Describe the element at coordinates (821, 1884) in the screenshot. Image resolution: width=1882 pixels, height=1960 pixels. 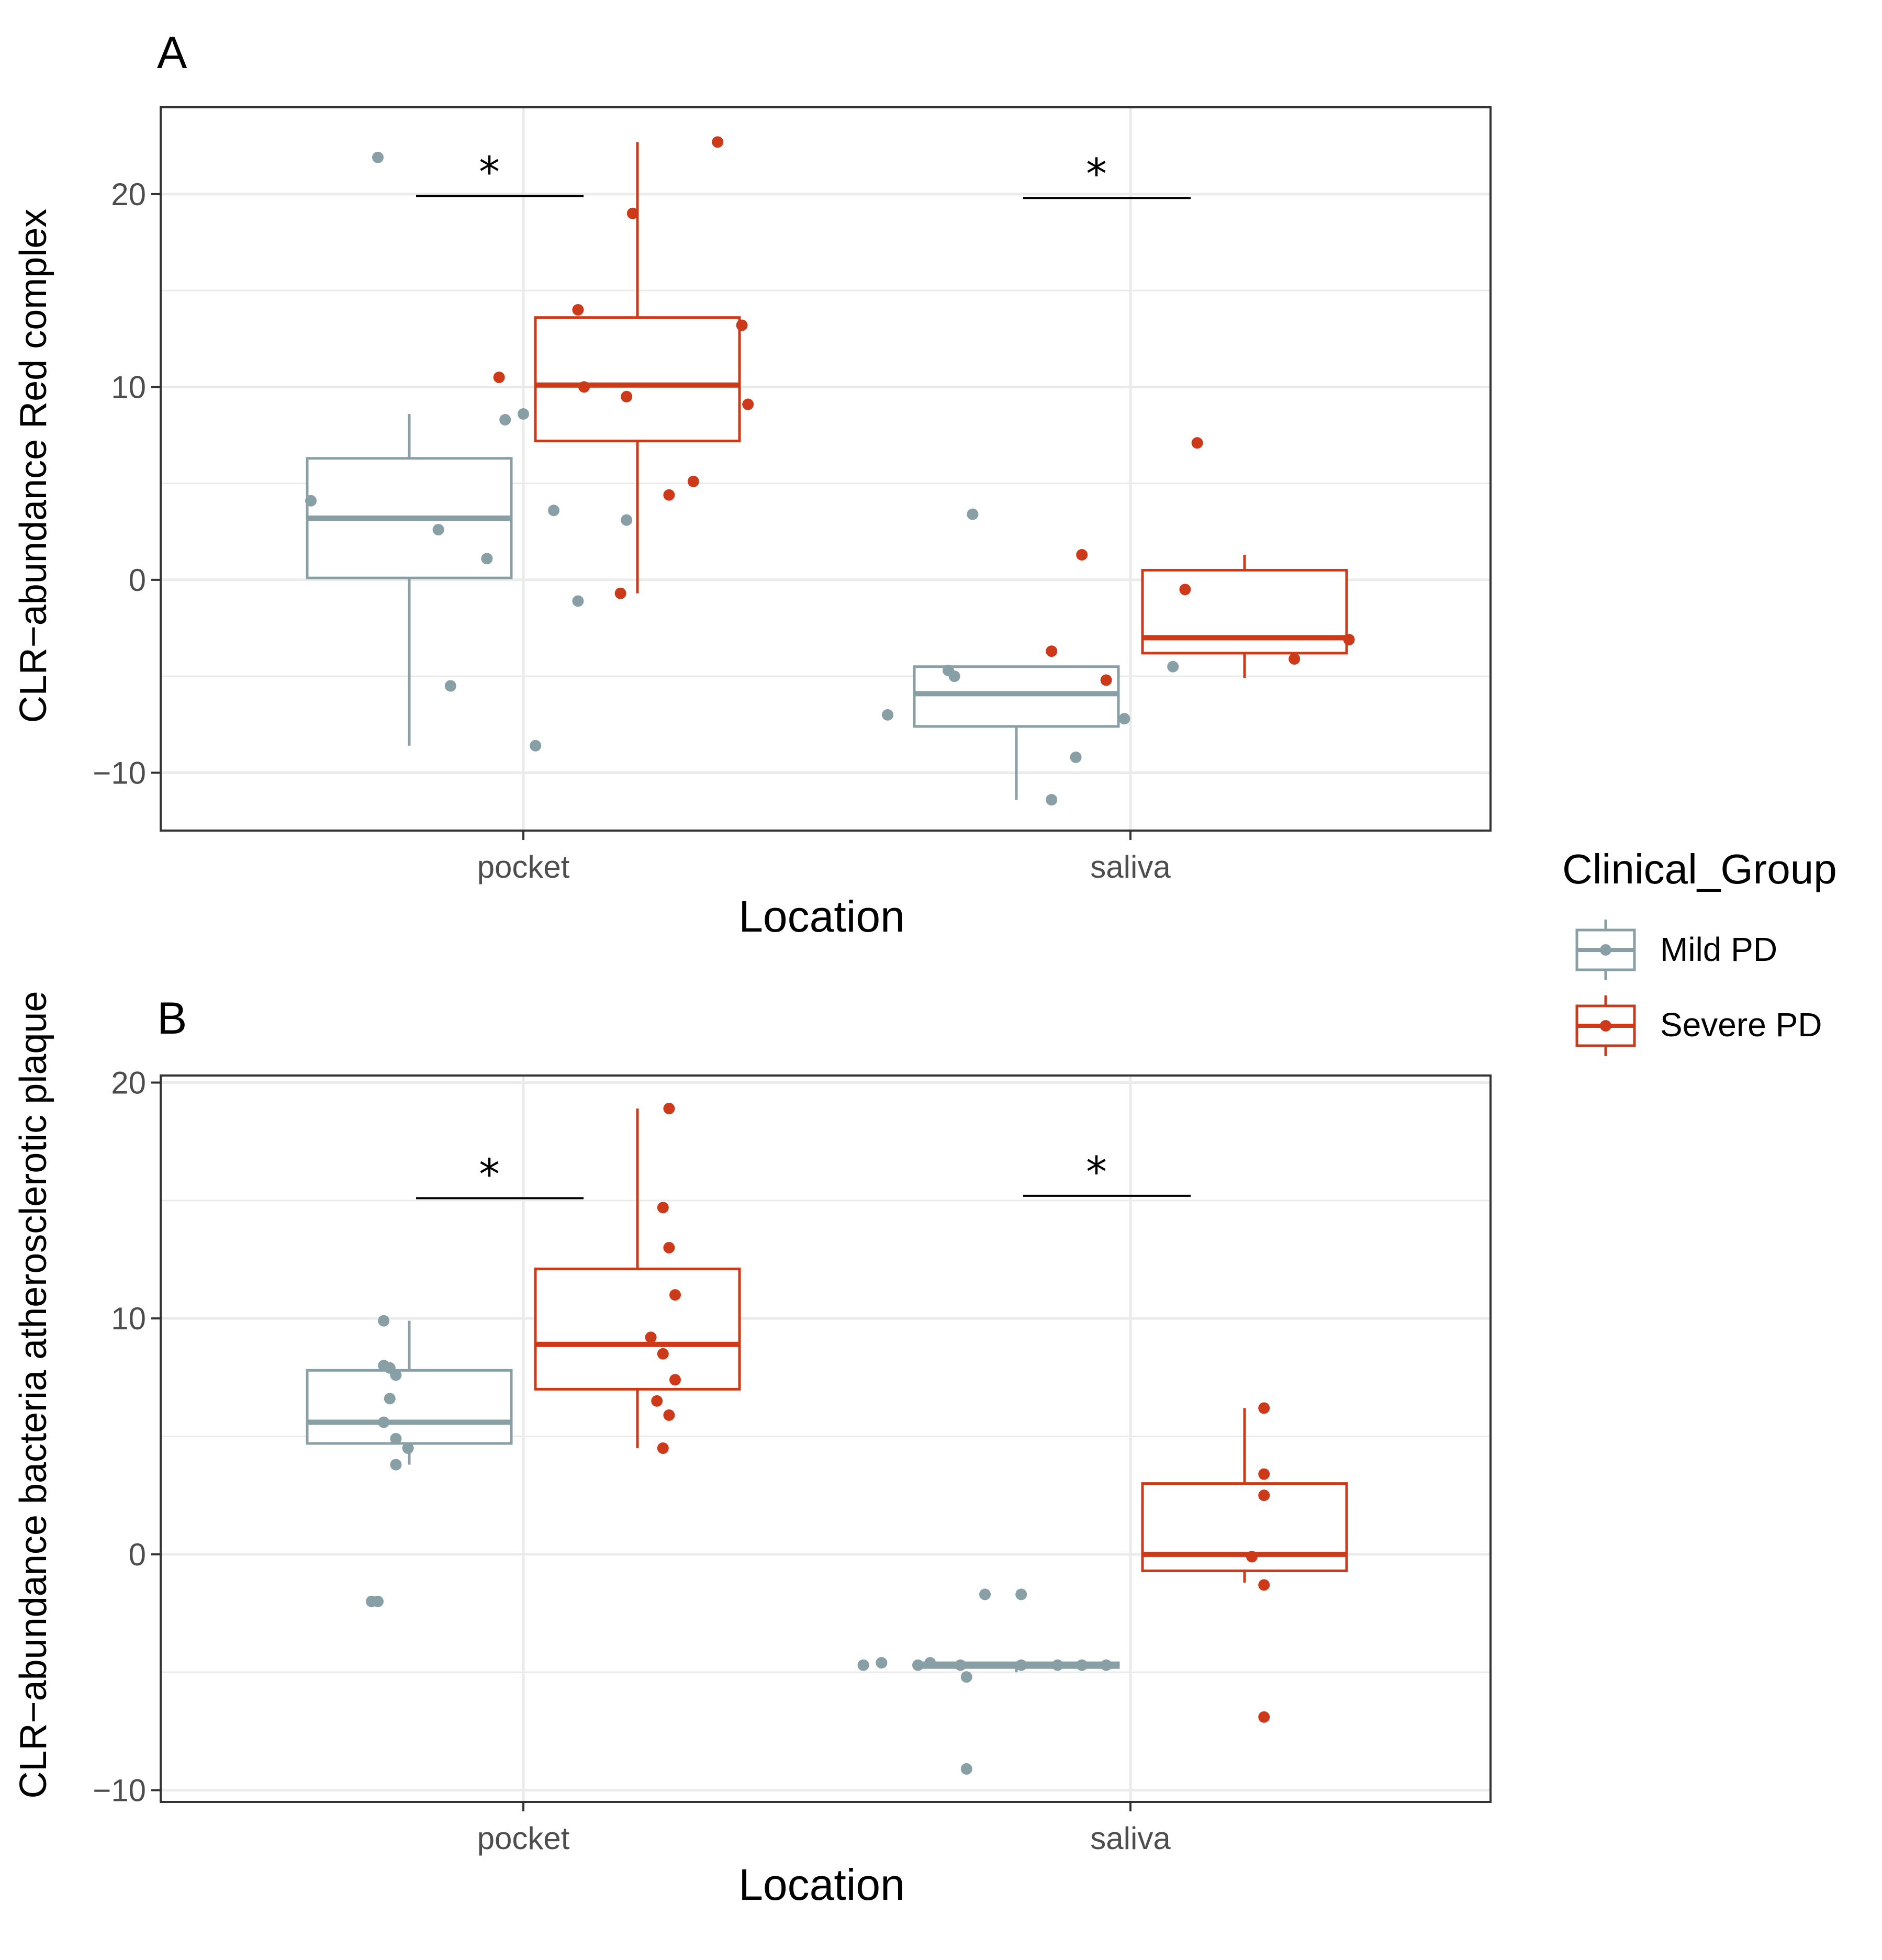
I see `panel-b-x-axis-title: Location` at that location.